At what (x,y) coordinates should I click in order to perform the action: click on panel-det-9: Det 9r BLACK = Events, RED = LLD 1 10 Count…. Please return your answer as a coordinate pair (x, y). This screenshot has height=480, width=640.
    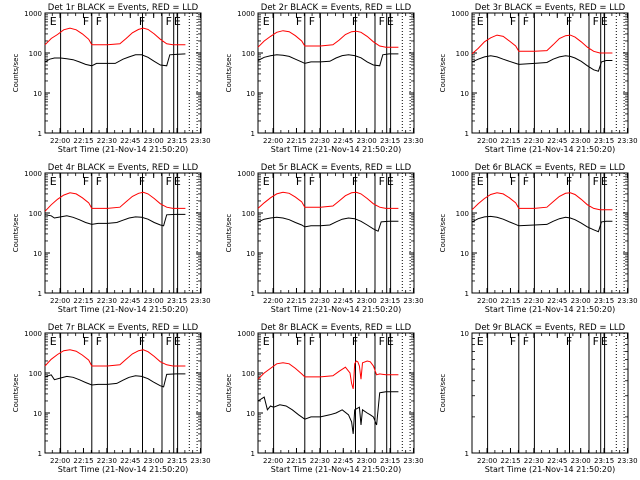
    Looking at the image, I should click on (538, 398).